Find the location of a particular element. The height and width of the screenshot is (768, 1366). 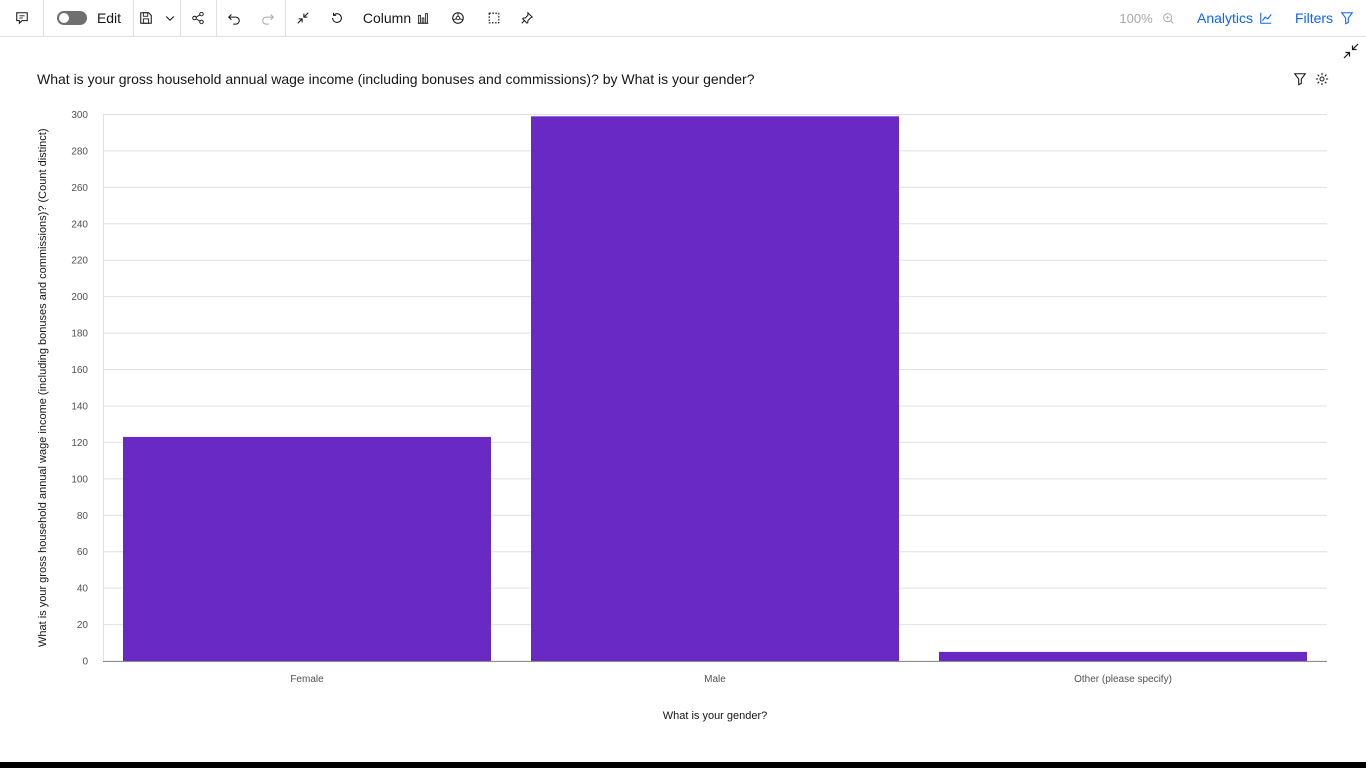

zoom-icon is located at coordinates (1168, 18).